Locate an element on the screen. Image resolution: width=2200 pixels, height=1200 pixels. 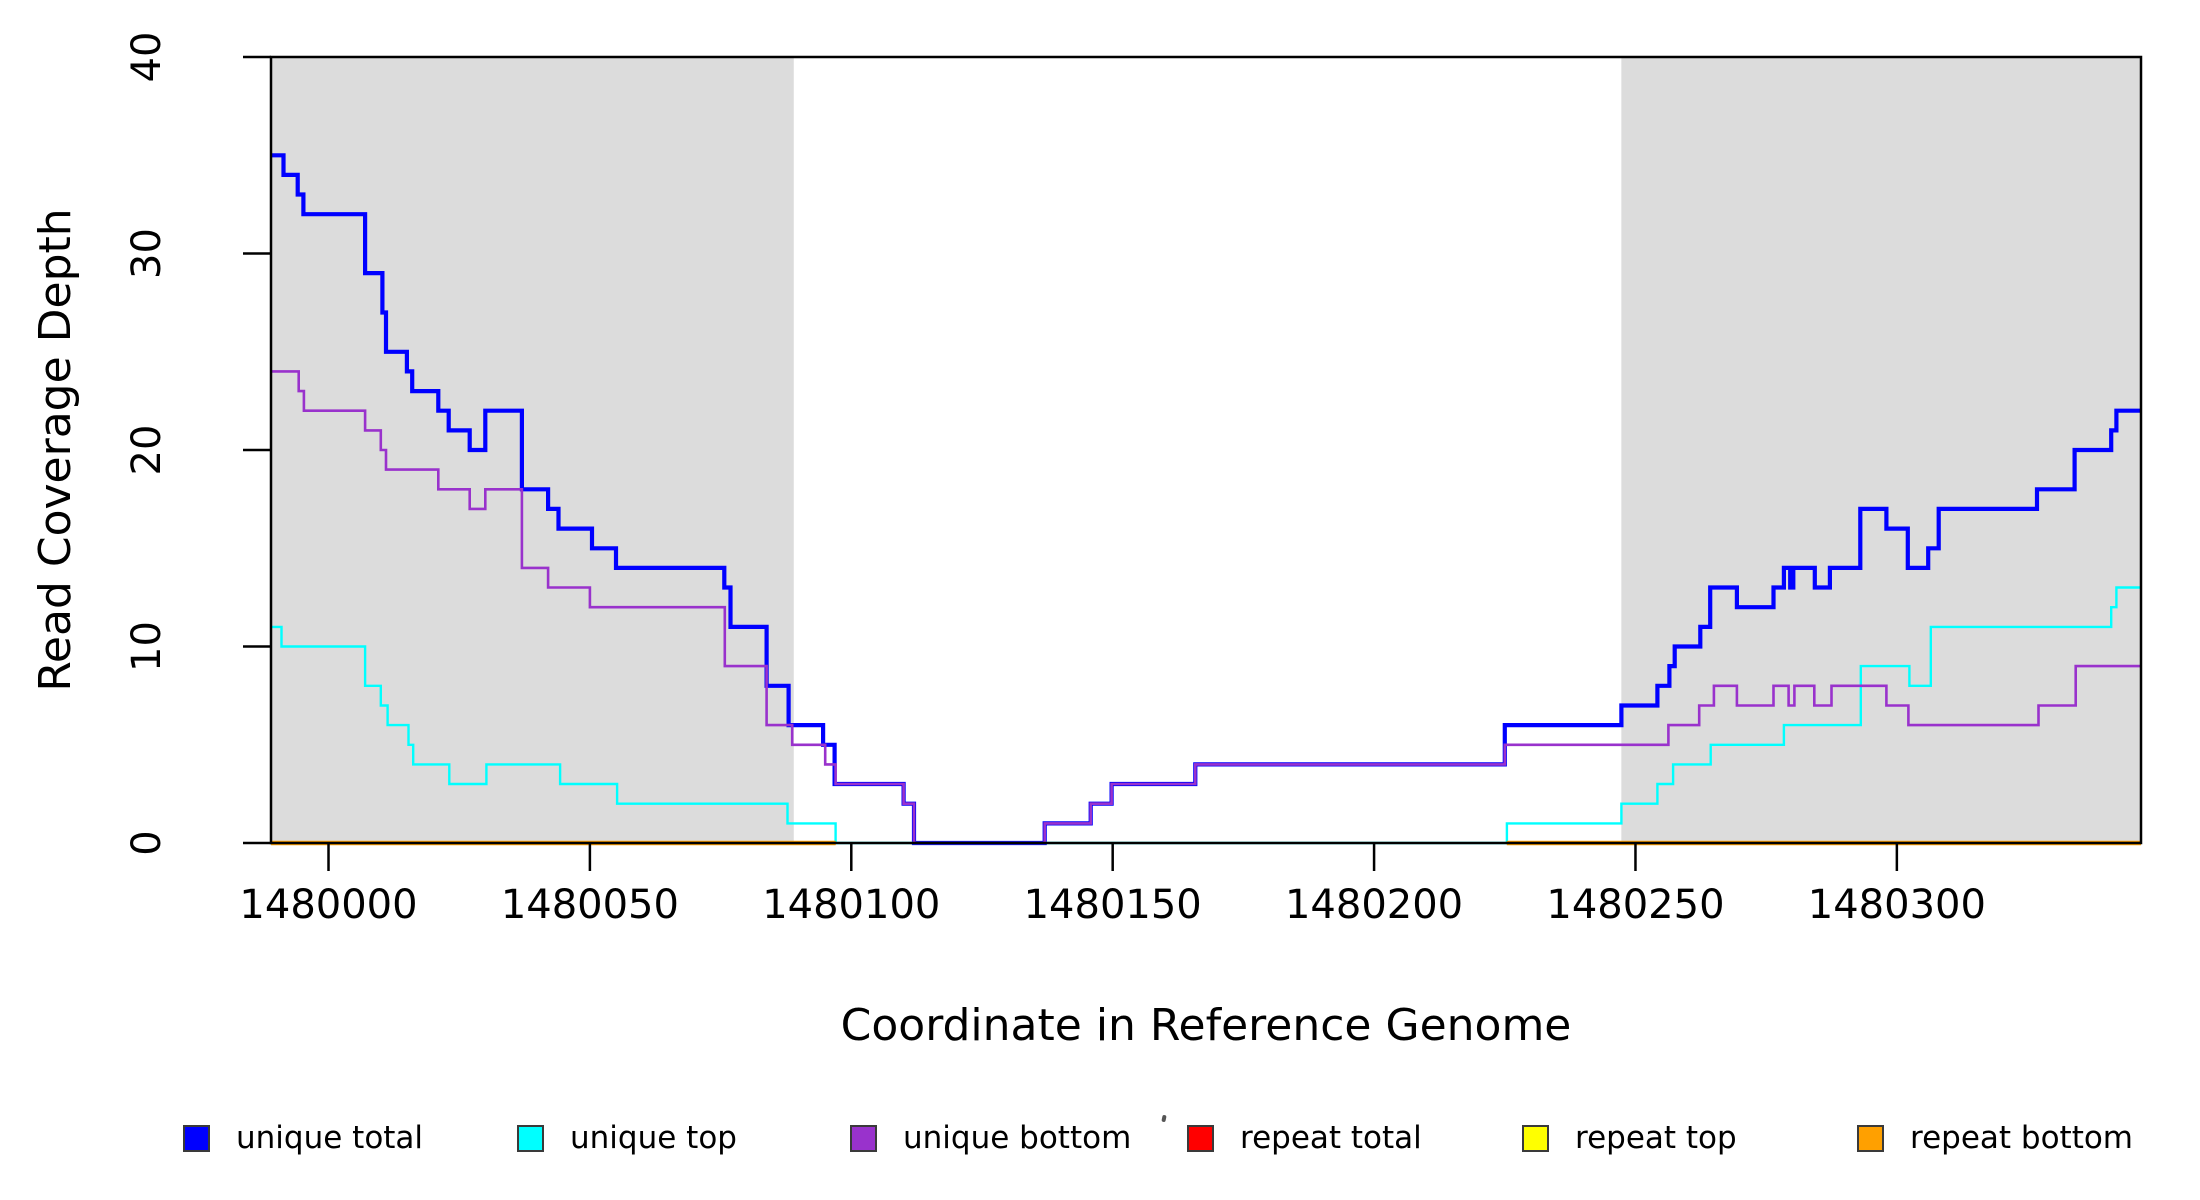
x-tick-label: 1480200 is located at coordinates (1374, 905).